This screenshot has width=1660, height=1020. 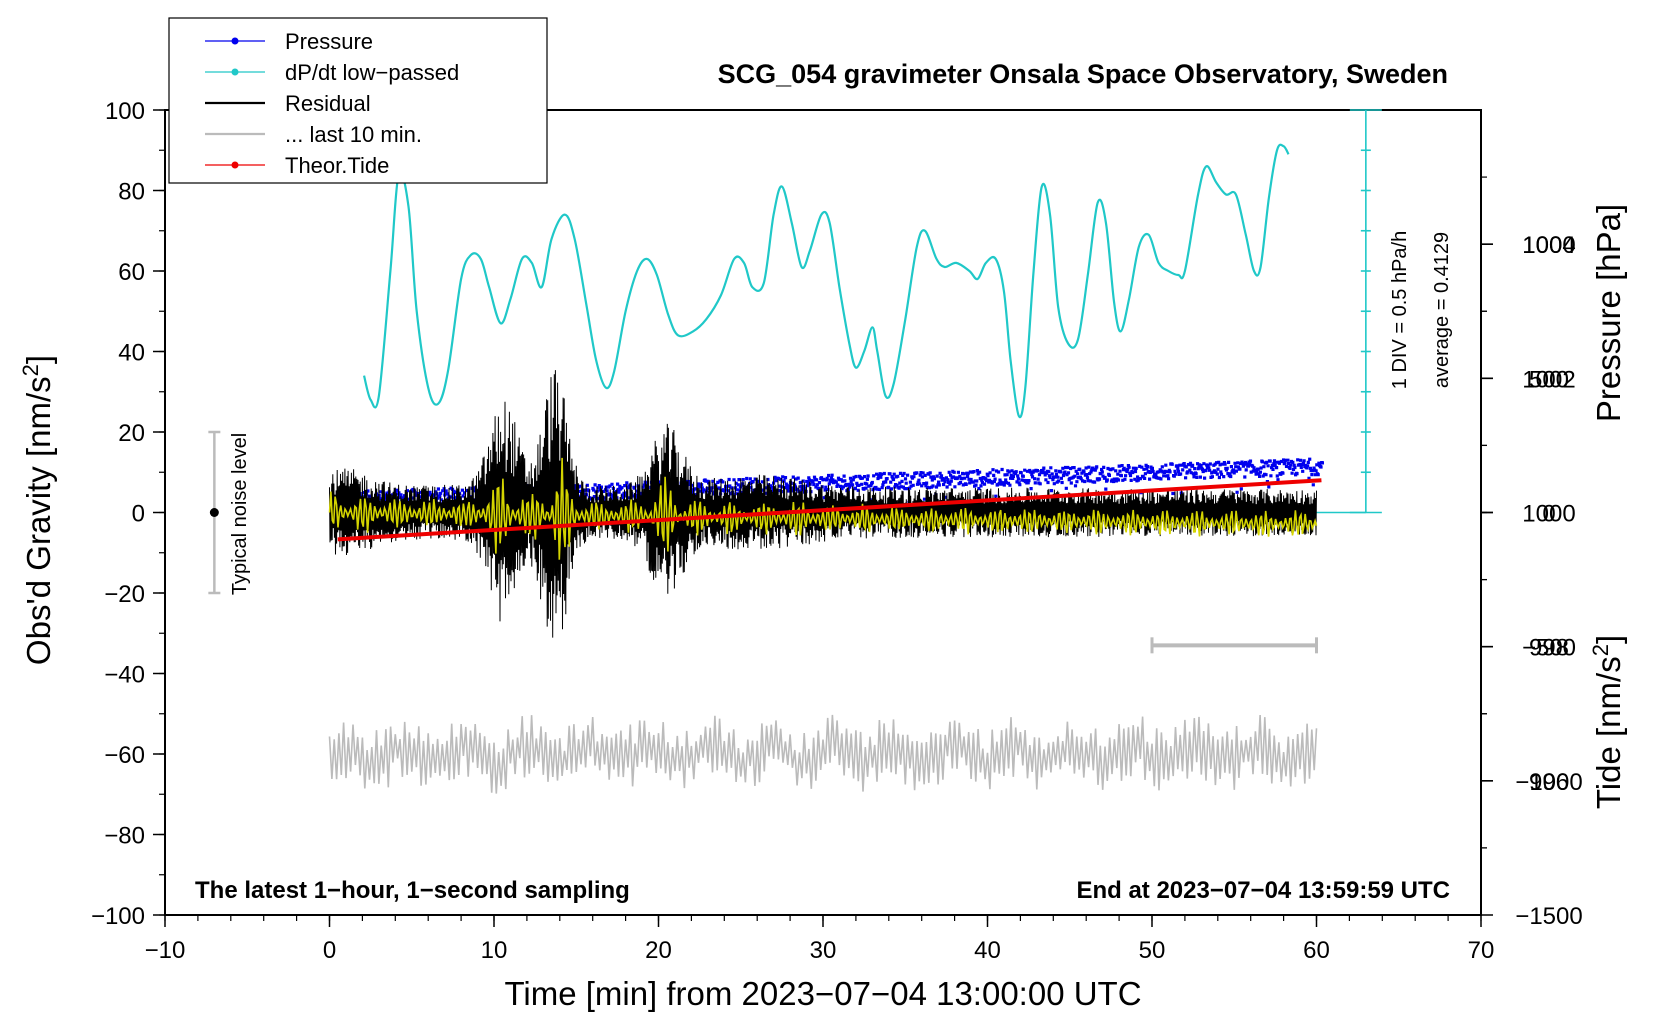 I want to click on y-left-tick-label-10: −100, so click(x=118, y=916).